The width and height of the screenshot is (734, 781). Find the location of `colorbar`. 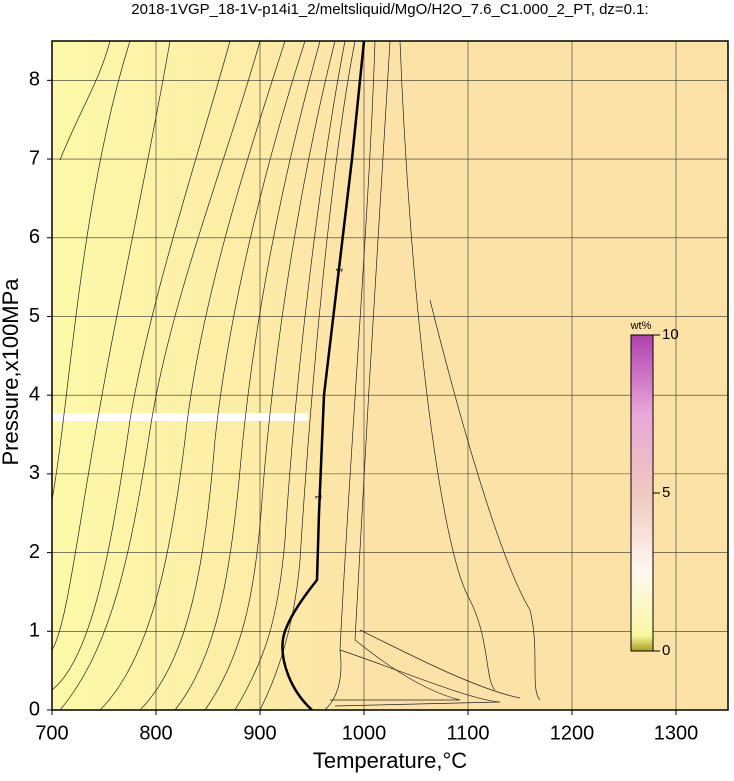

colorbar is located at coordinates (642, 493).